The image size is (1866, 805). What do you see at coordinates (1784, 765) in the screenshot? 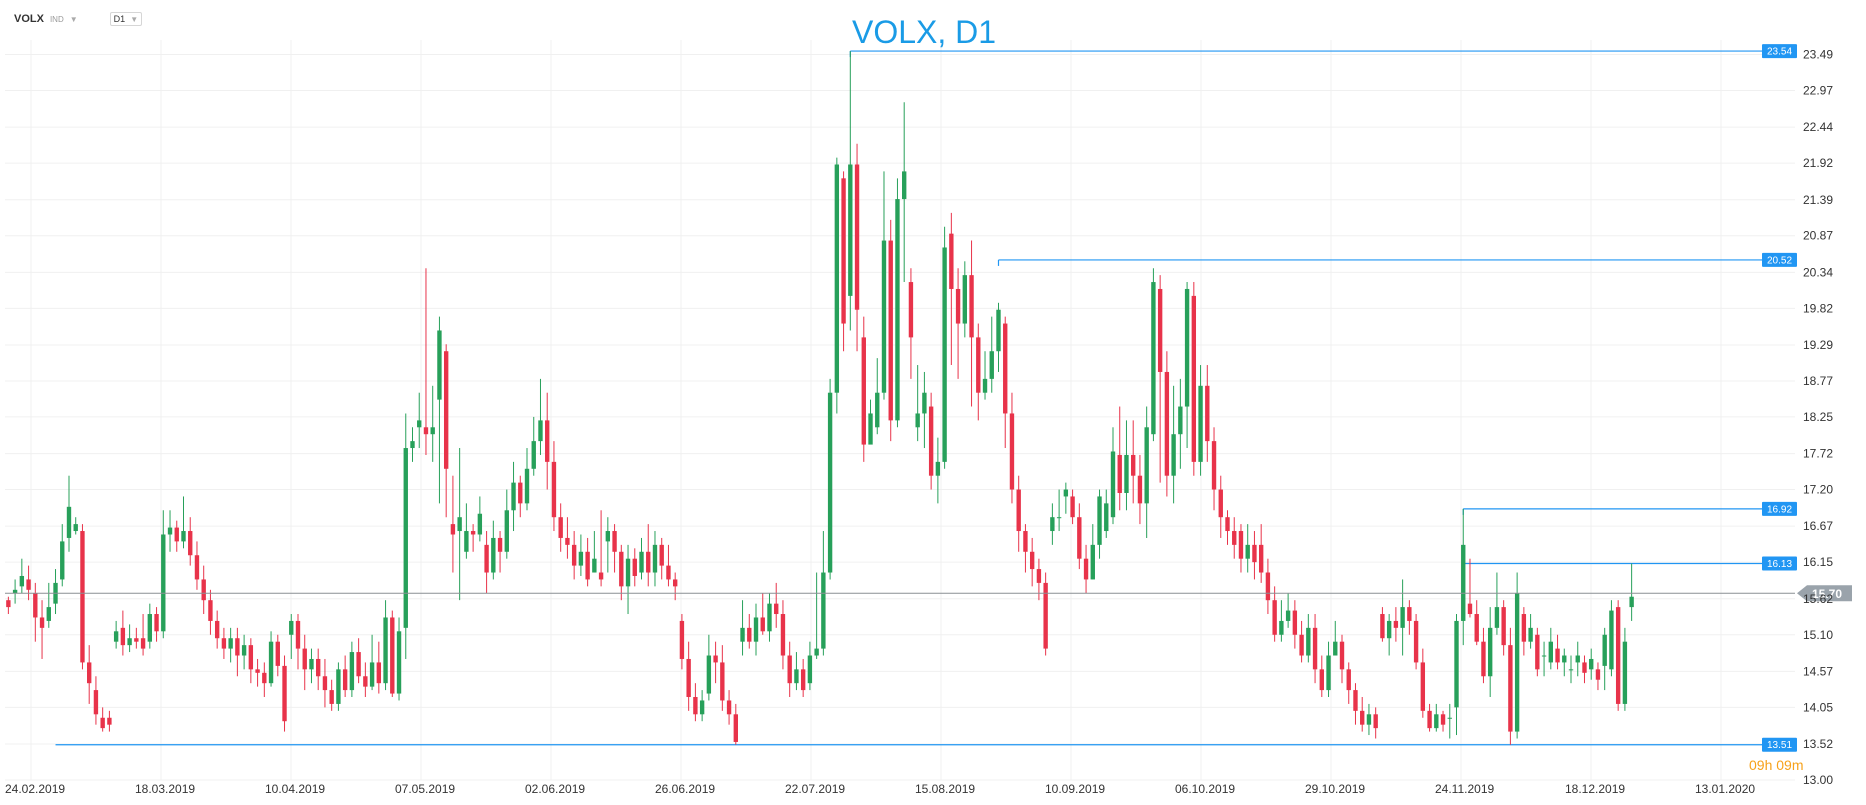
I see `countdown-minutes: 09` at bounding box center [1784, 765].